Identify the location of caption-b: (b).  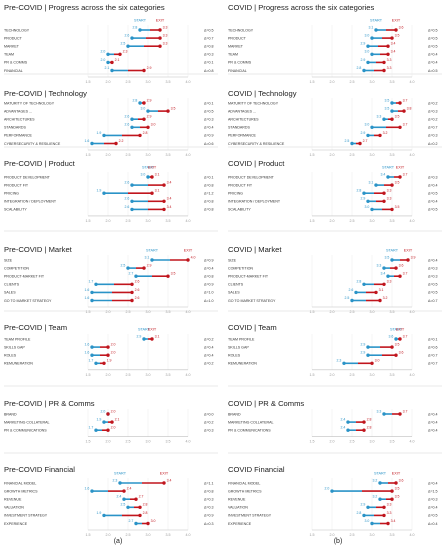
(338, 541).